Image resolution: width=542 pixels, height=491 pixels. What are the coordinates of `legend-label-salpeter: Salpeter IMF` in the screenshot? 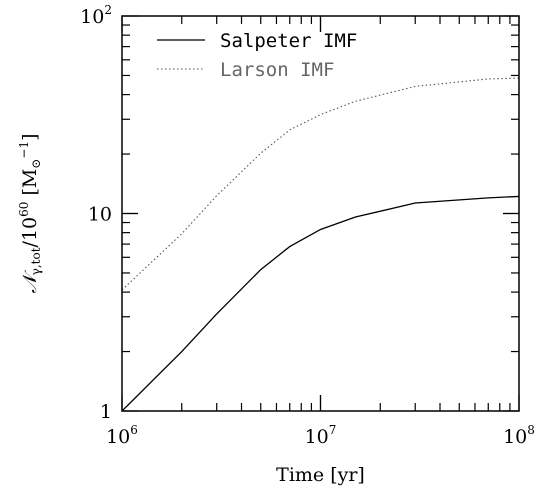 It's located at (288, 41).